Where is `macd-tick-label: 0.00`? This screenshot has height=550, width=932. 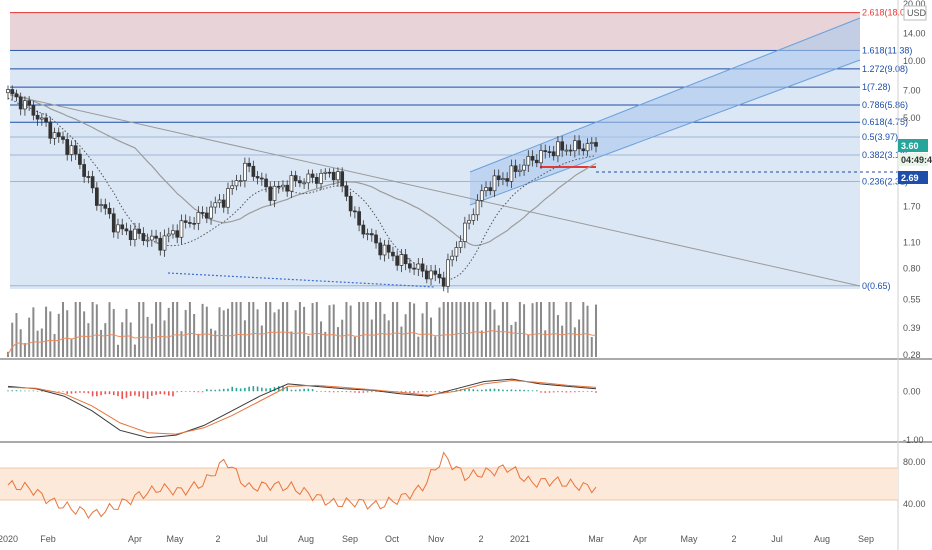 macd-tick-label: 0.00 is located at coordinates (912, 391).